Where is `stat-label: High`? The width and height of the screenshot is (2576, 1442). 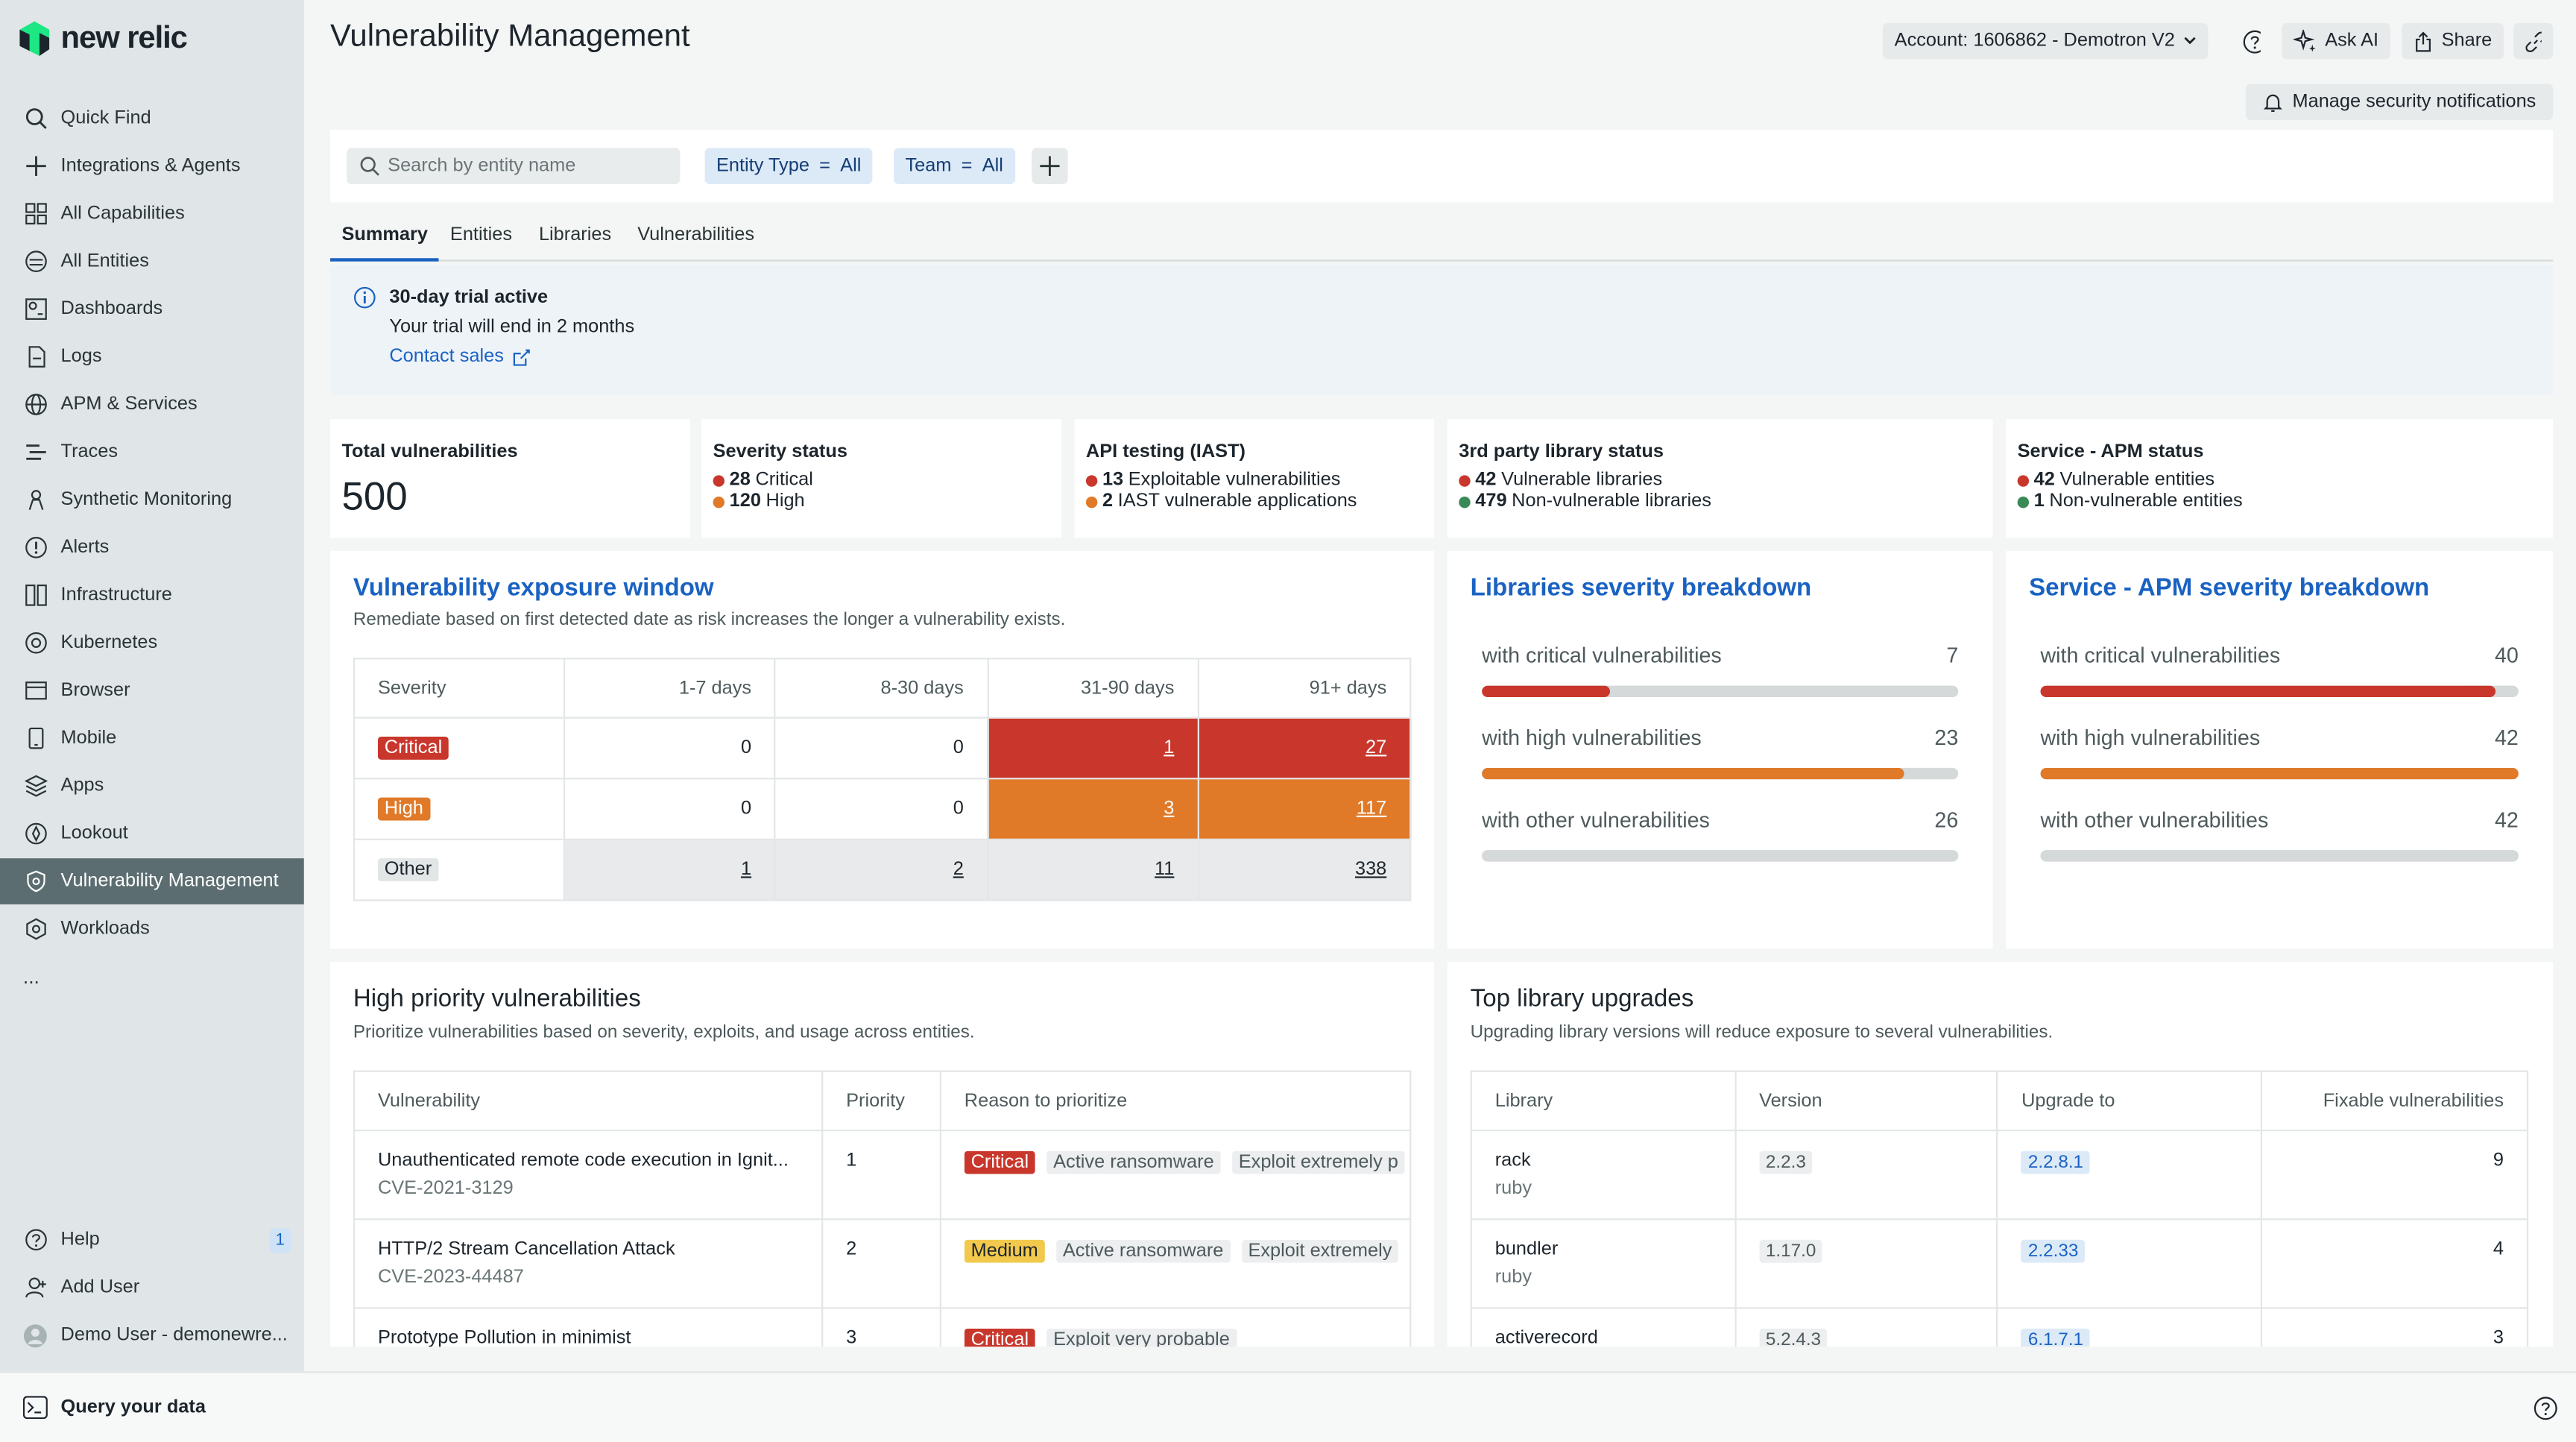
stat-label: High is located at coordinates (785, 501).